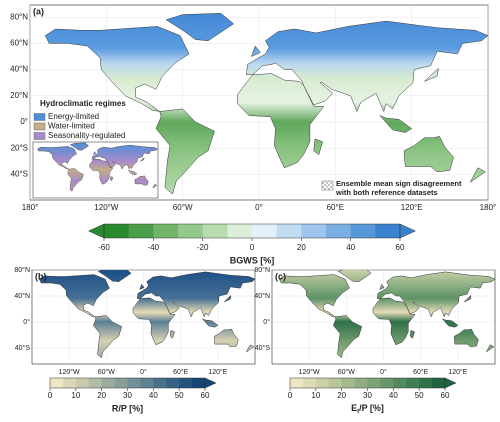  What do you see at coordinates (154, 247) in the screenshot?
I see `colorbar-tick-label: -40` at bounding box center [154, 247].